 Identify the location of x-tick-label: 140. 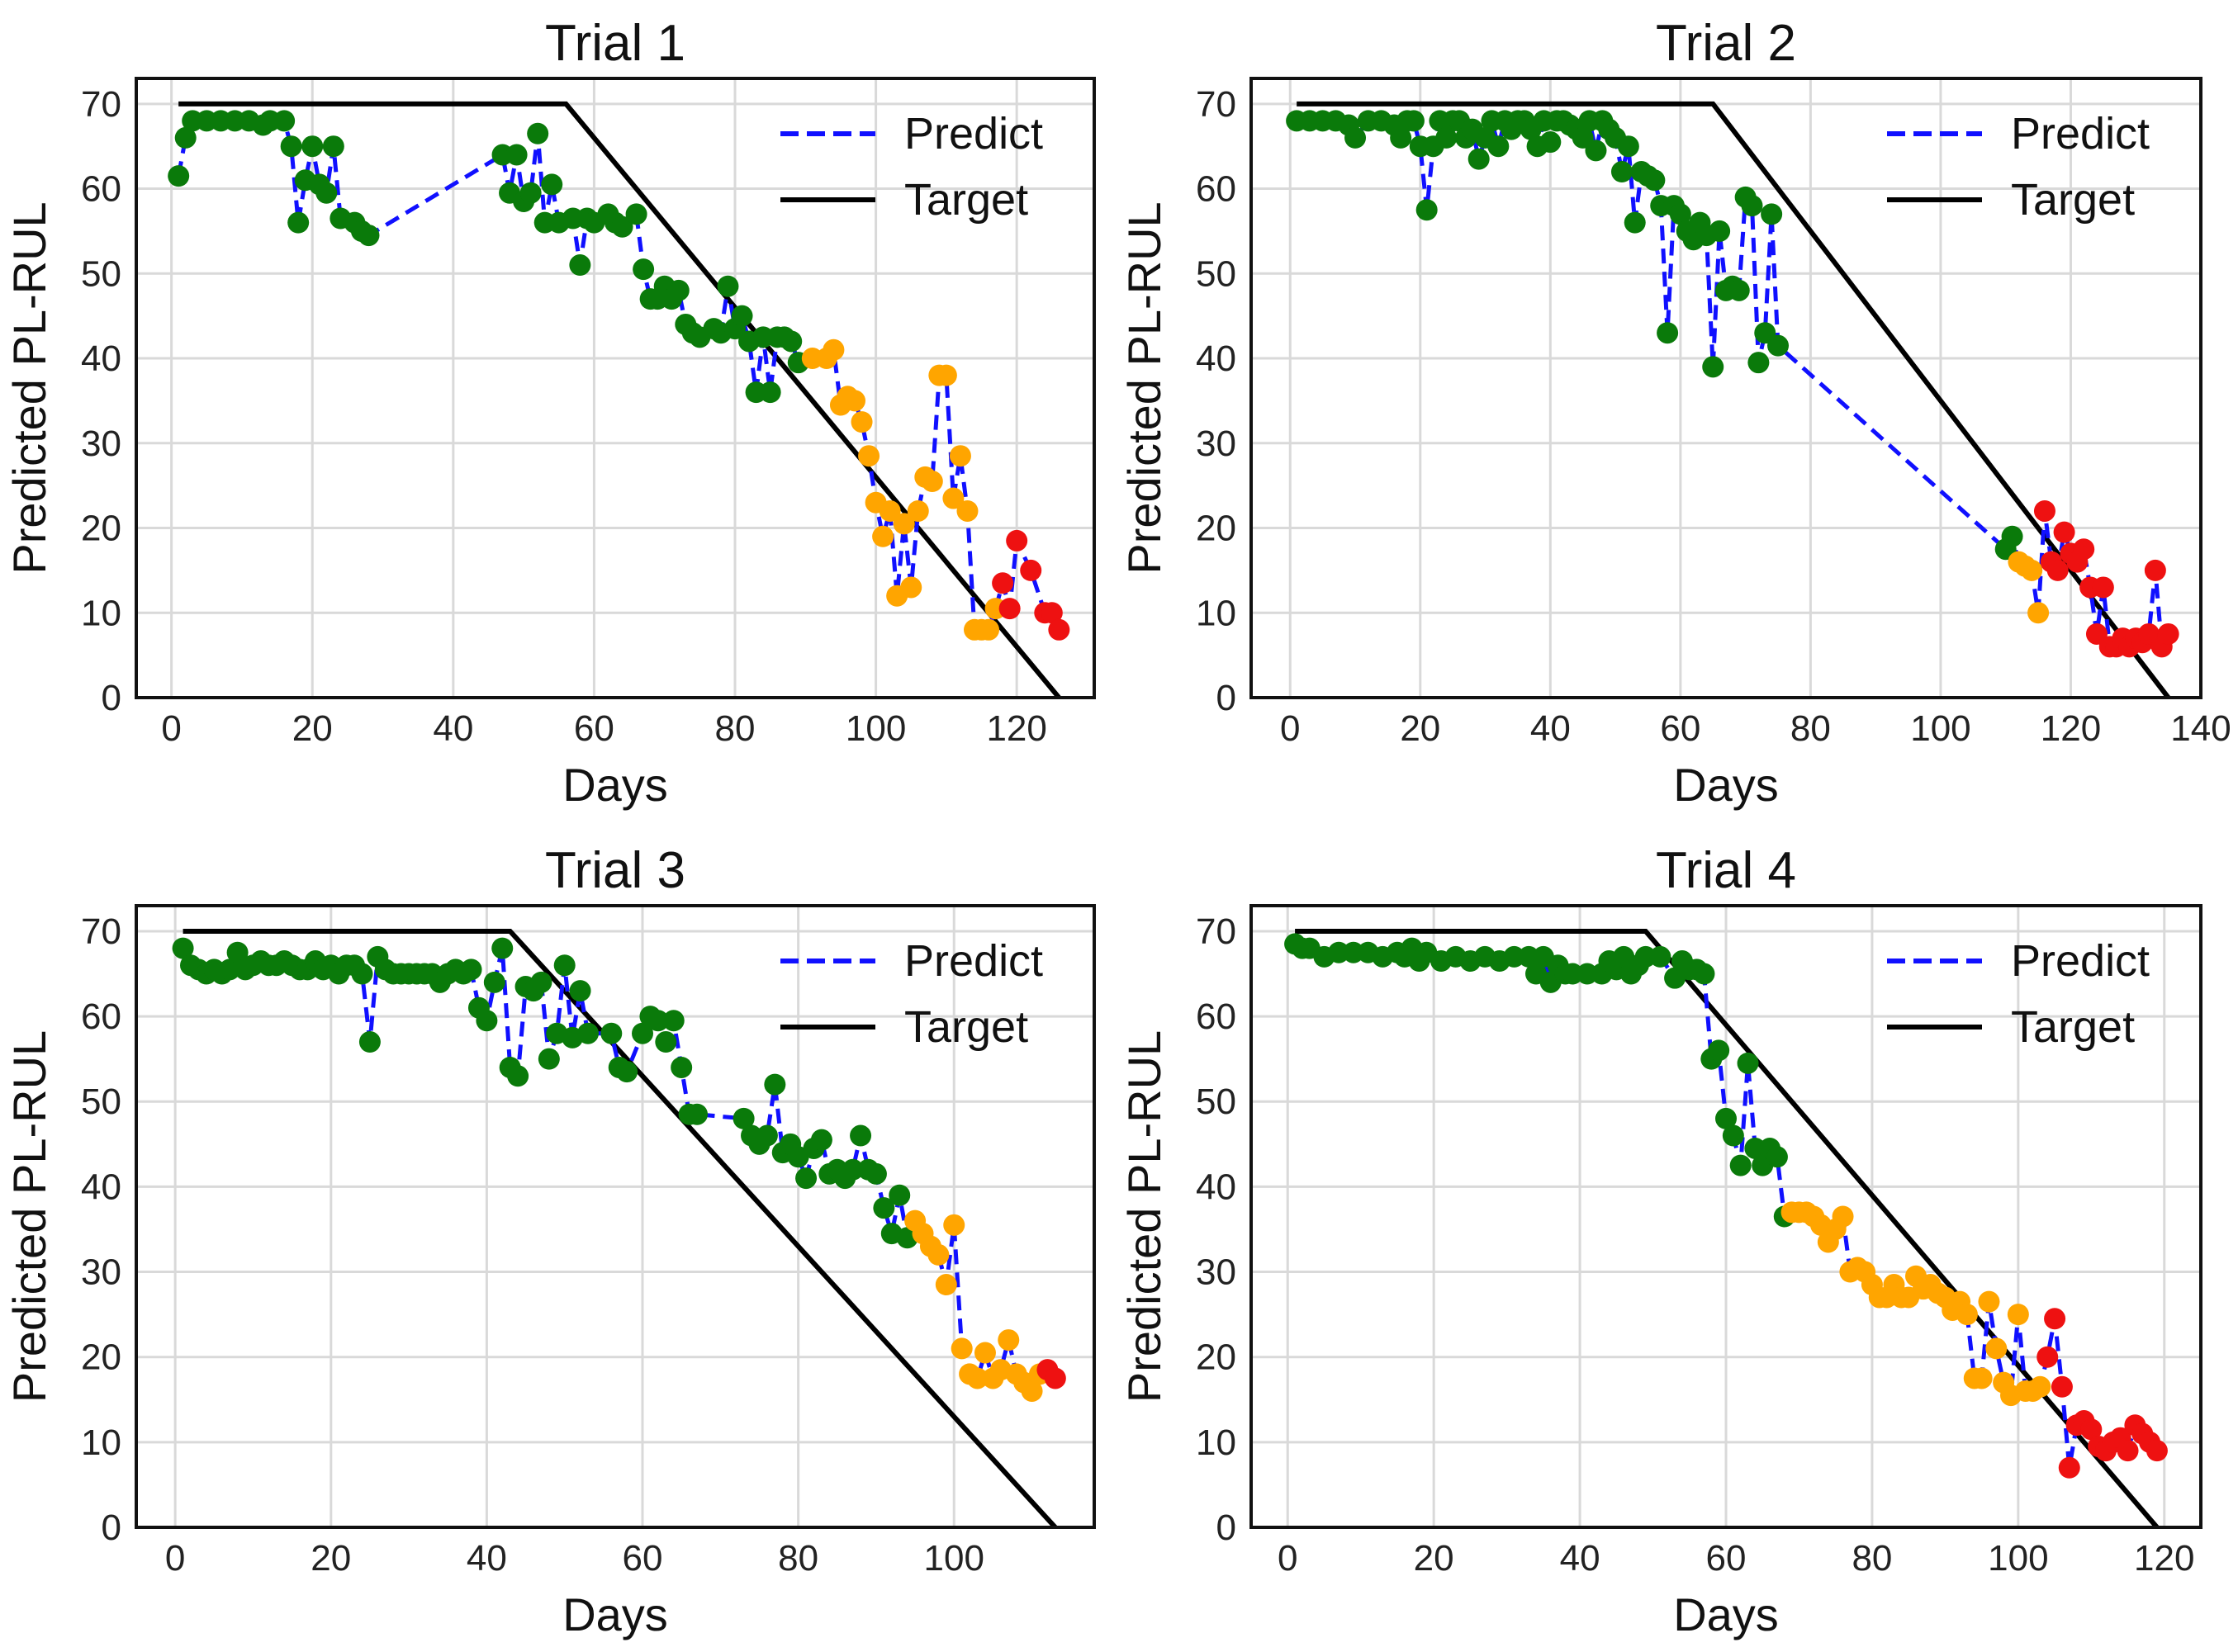
(2200, 729).